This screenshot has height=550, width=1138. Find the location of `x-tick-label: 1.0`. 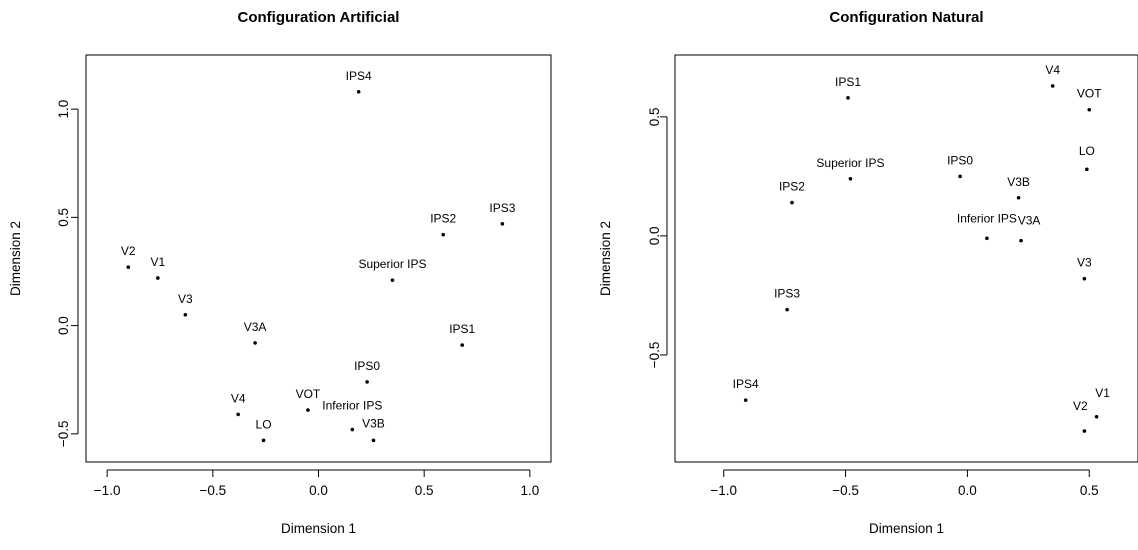

x-tick-label: 1.0 is located at coordinates (529, 490).